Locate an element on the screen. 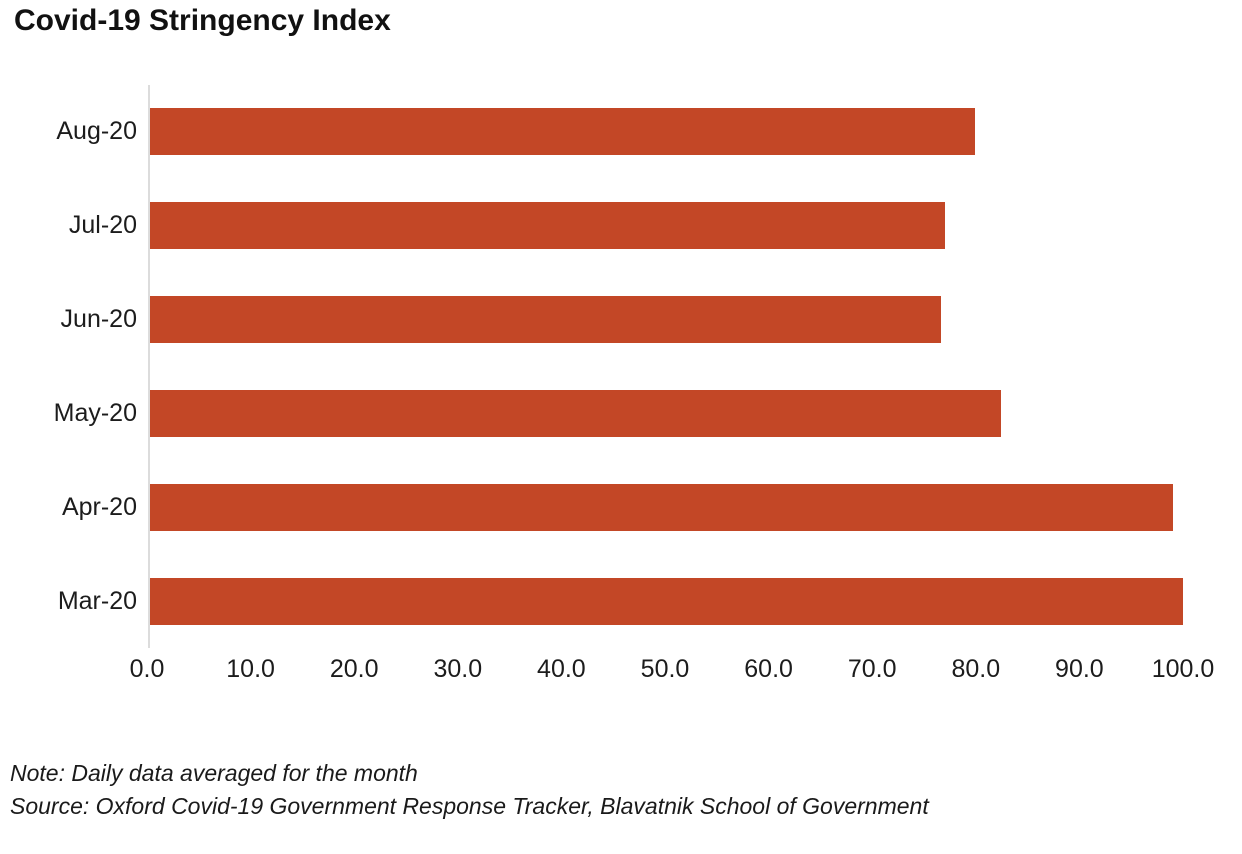 The image size is (1242, 854). y-axis-label: Jun-20 is located at coordinates (98, 319).